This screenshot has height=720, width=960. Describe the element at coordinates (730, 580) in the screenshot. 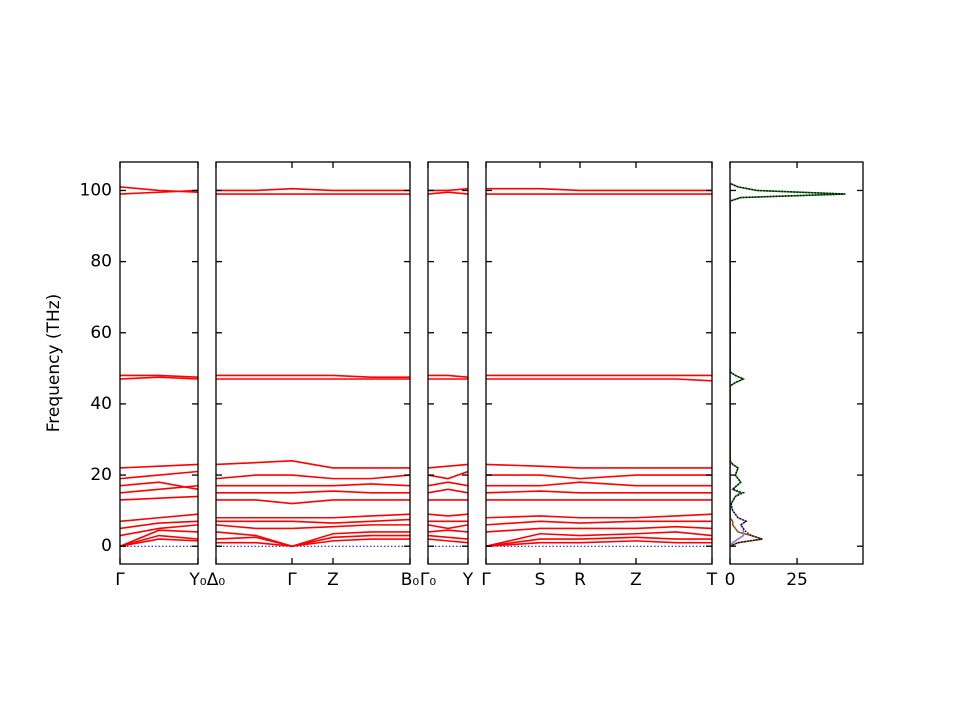

I see `x-tick-label: 0` at that location.